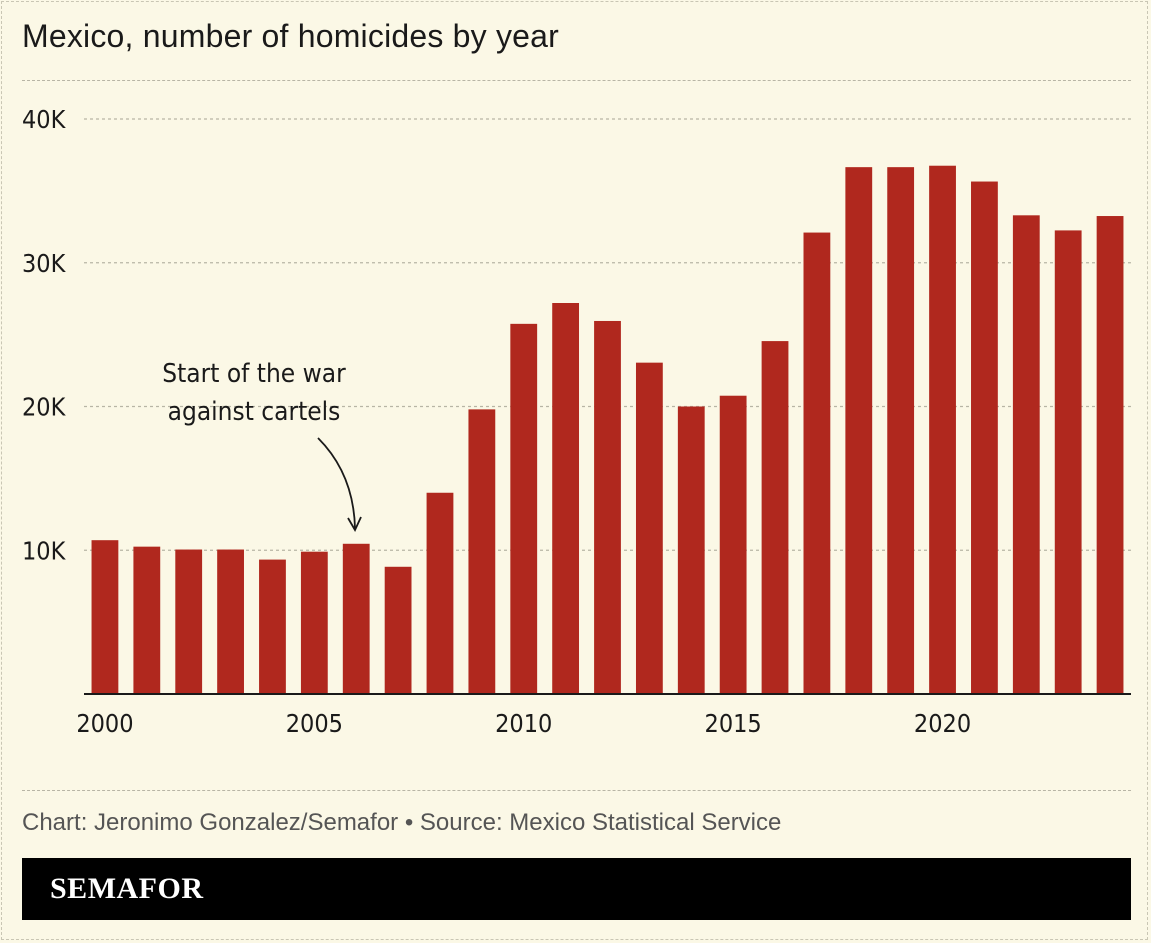  Describe the element at coordinates (576, 790) in the screenshot. I see `footer-divider` at that location.